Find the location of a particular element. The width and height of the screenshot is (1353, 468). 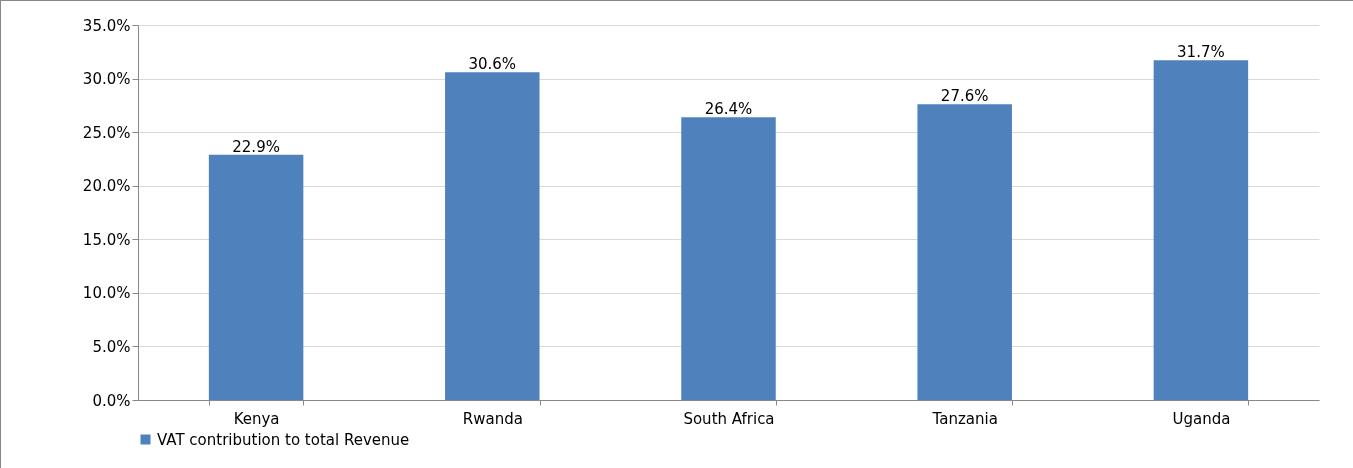

y-tick-label: 0.0% is located at coordinates (111, 400).